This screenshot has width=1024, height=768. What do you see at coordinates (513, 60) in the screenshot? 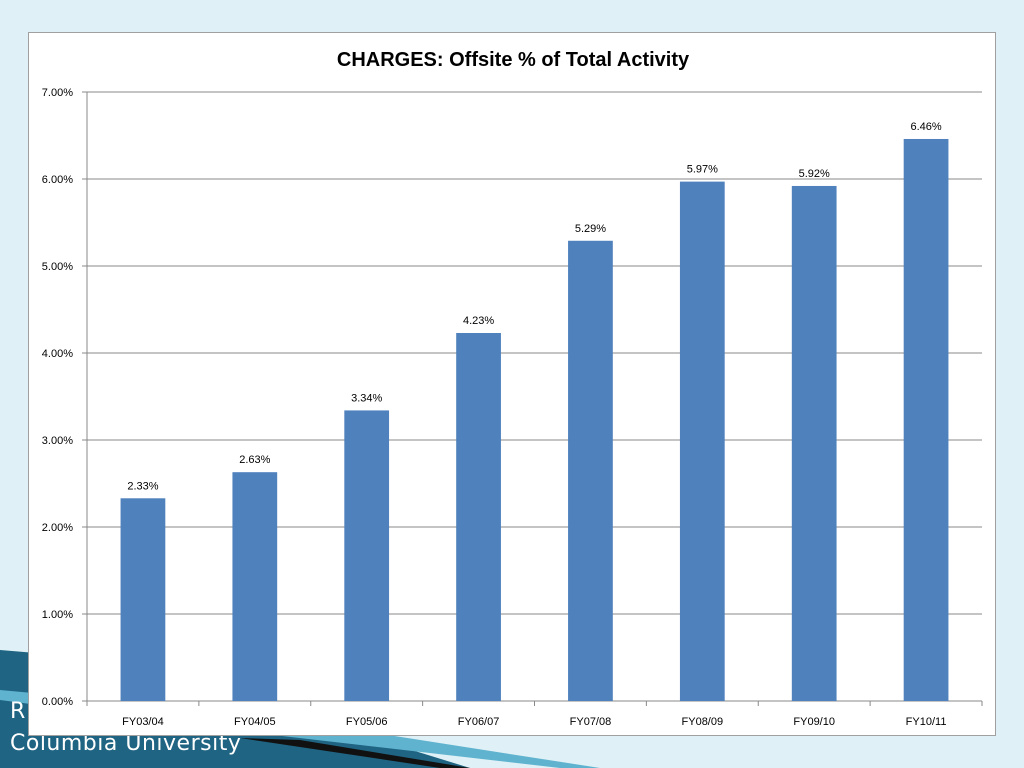
I see `chart-title: CHARGES: Offsite % of Total Activity` at bounding box center [513, 60].